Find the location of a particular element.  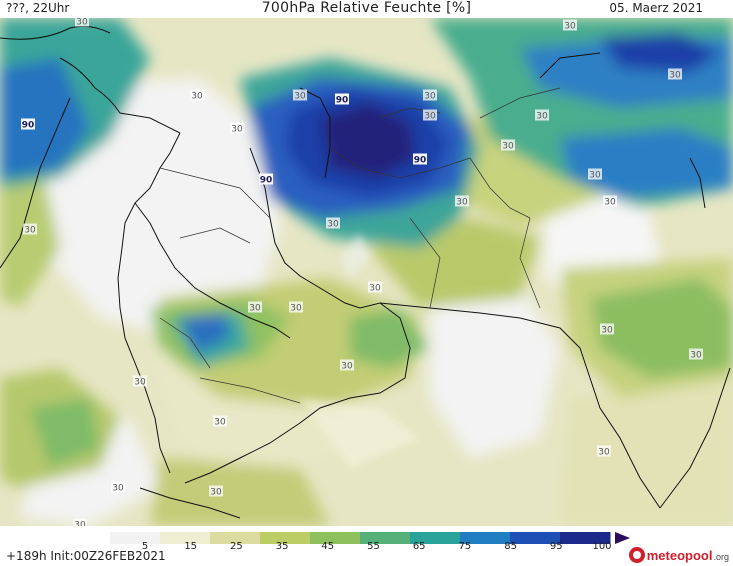

legend-ticks: 5 15 25 35 45 55 65 75 85 95 100 is located at coordinates (370, 548).